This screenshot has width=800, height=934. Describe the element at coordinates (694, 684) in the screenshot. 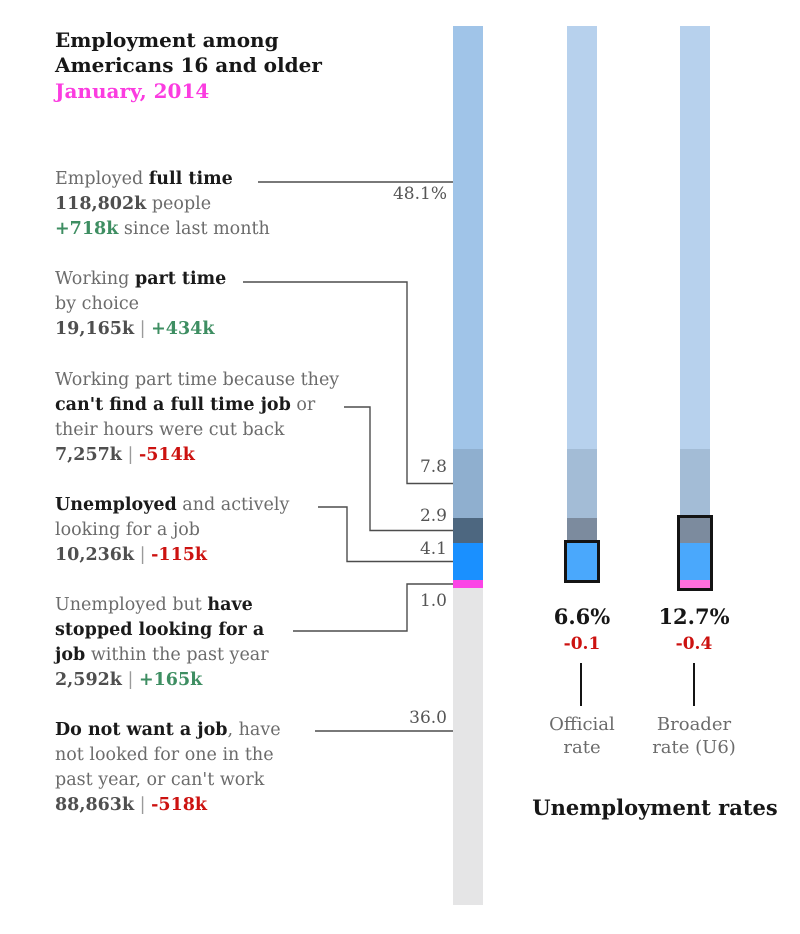

I see `u6-rate-tick-line` at that location.